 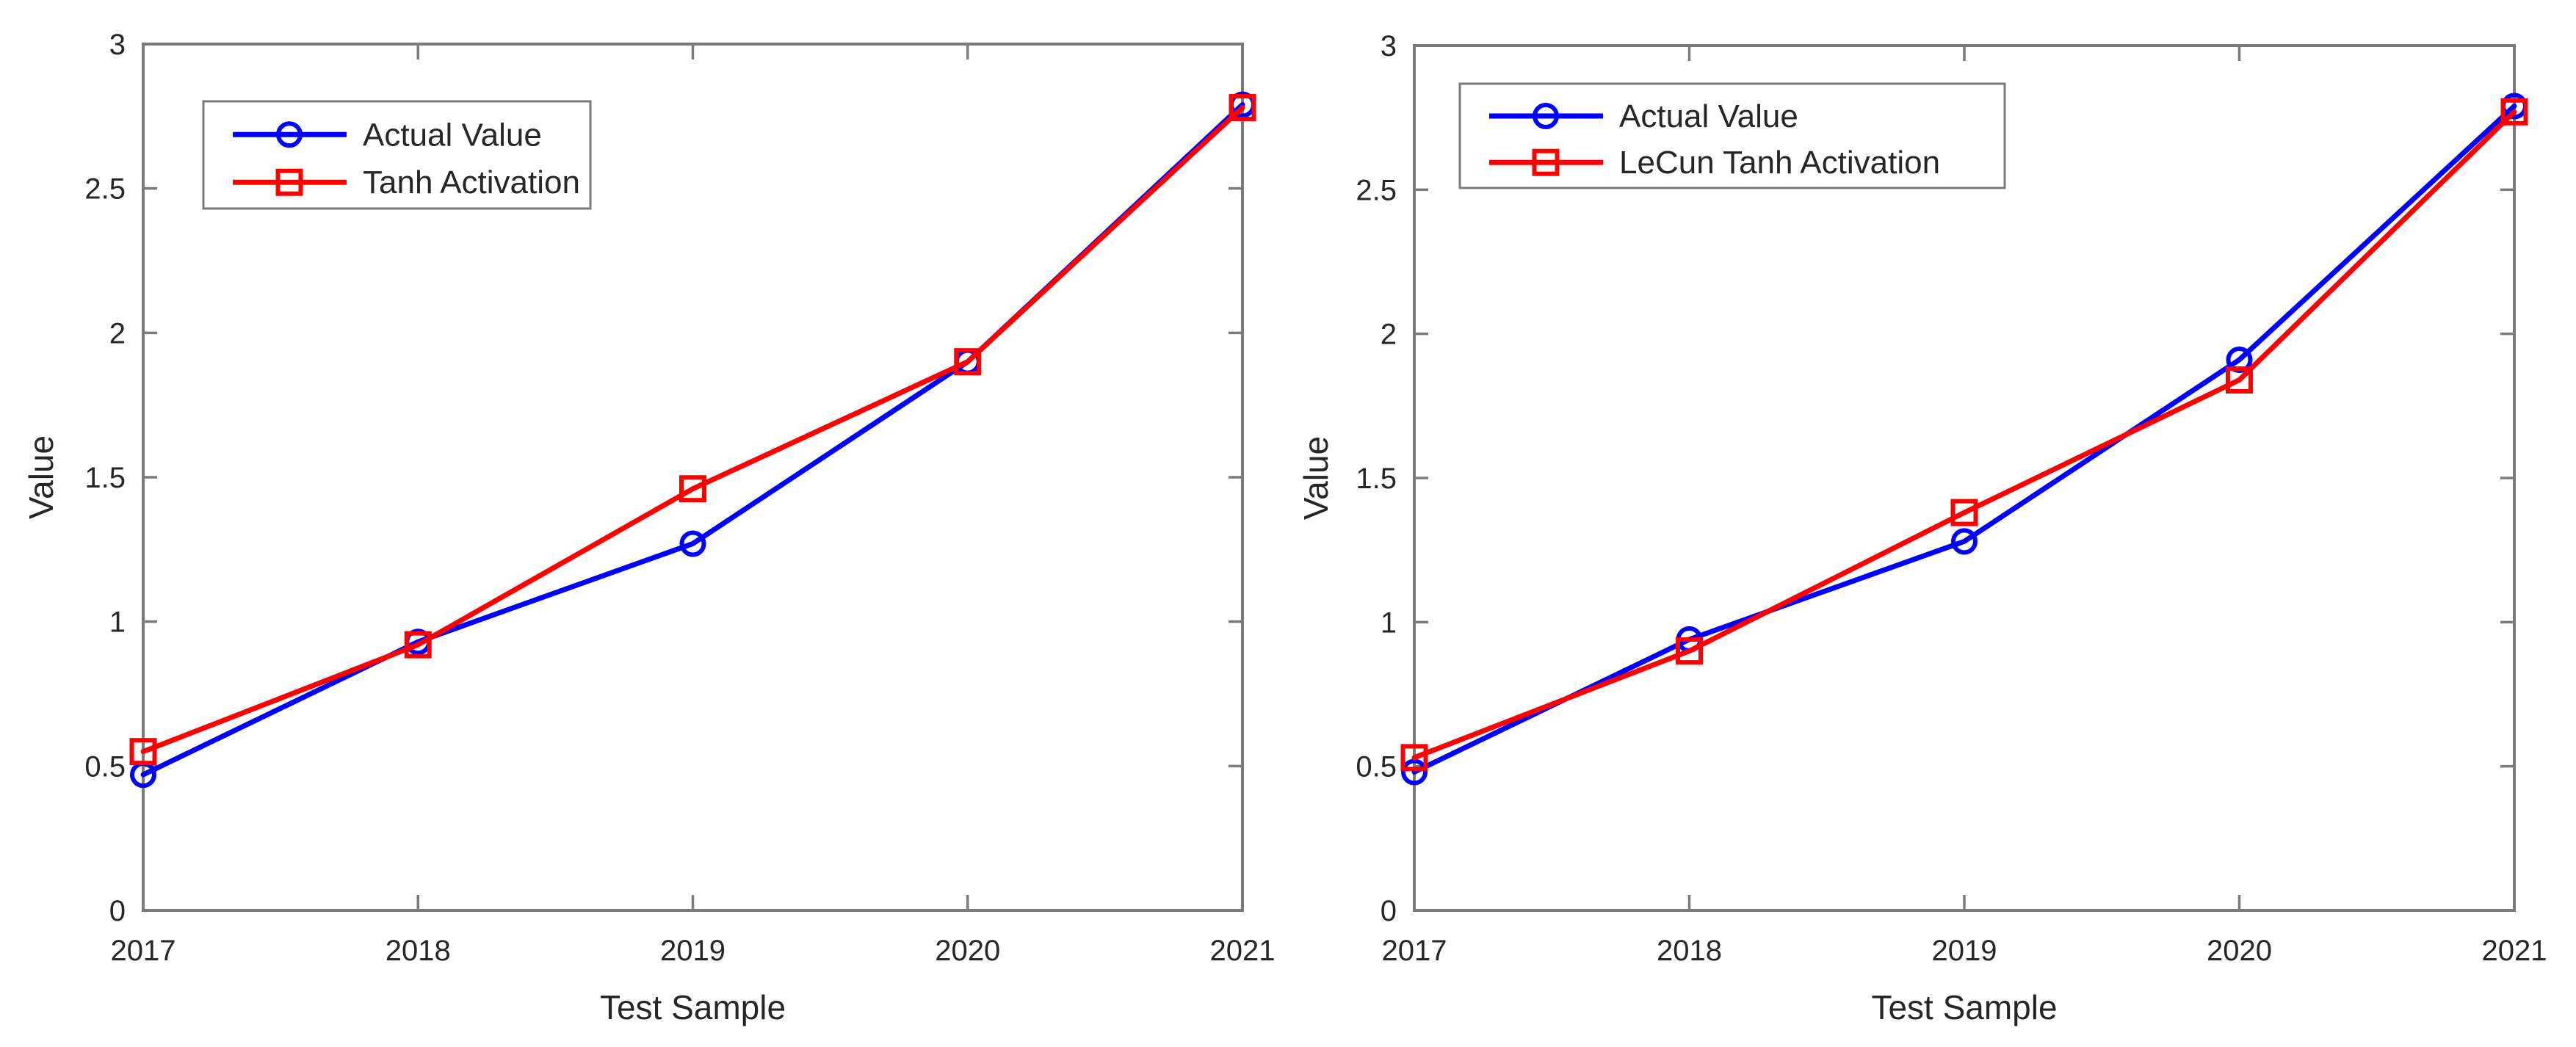 I want to click on legend-entry-label: Tanh Activation, so click(x=471, y=182).